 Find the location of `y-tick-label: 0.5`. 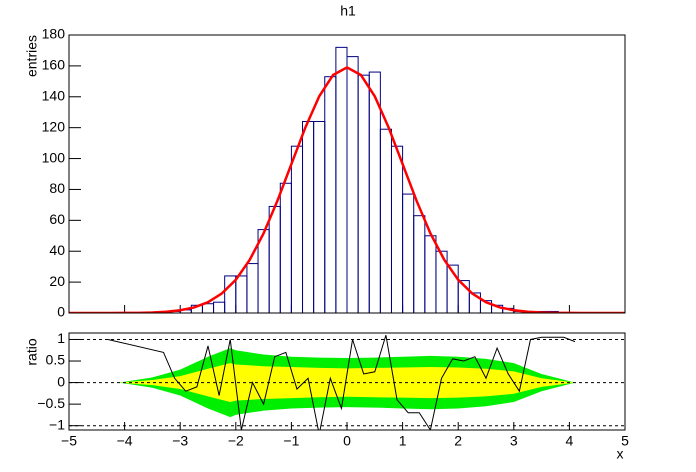

y-tick-label: 0.5 is located at coordinates (56, 360).